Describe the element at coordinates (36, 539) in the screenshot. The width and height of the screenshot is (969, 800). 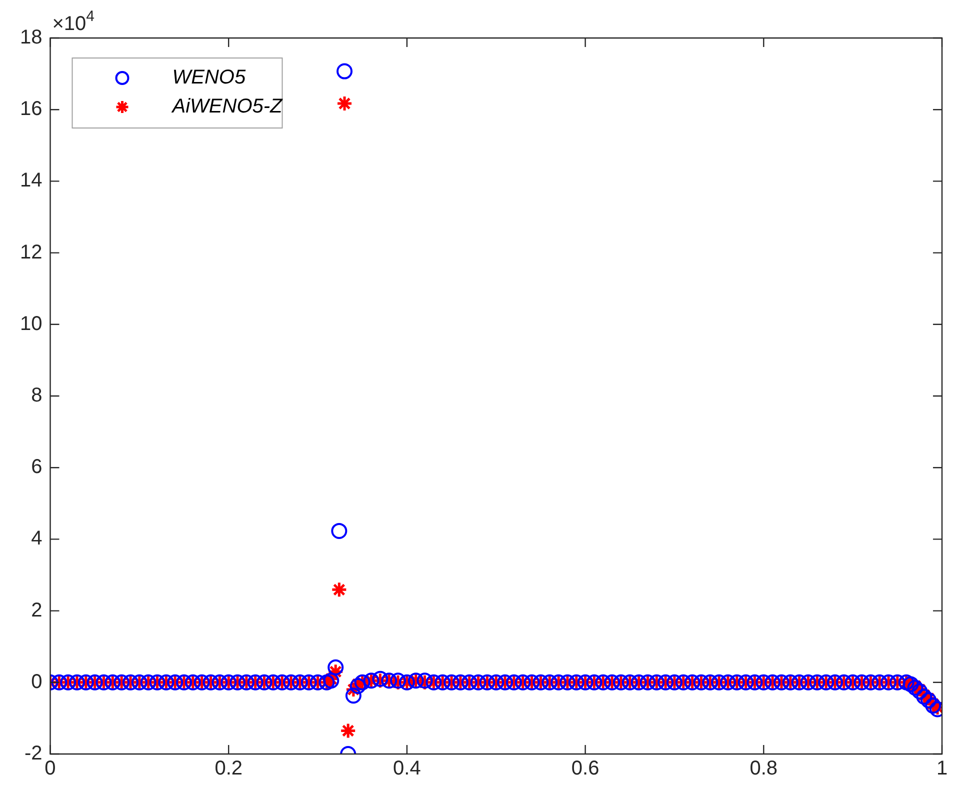
I see `y-tick-label: 4` at that location.